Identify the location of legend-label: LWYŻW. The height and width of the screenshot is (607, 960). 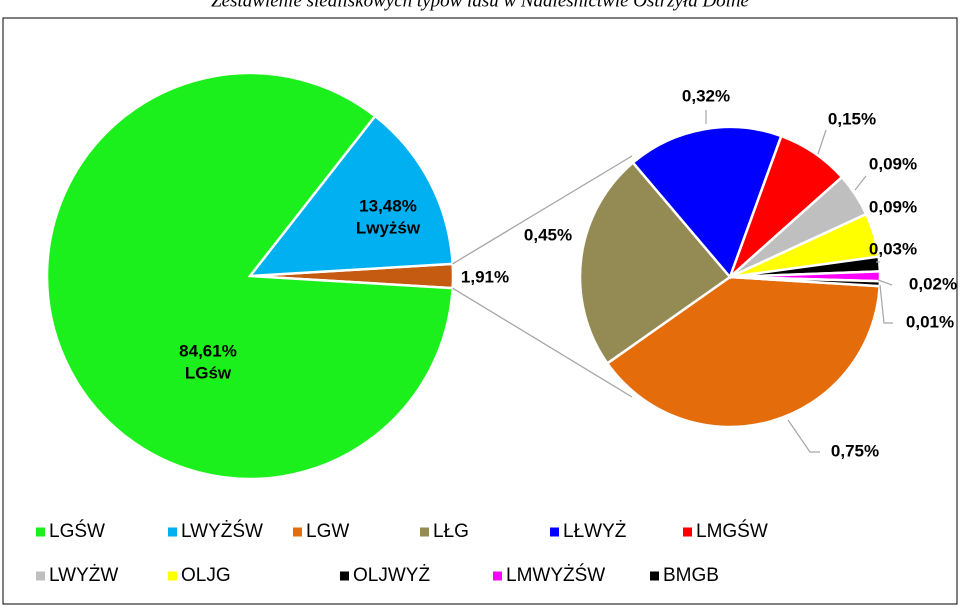
(83, 575).